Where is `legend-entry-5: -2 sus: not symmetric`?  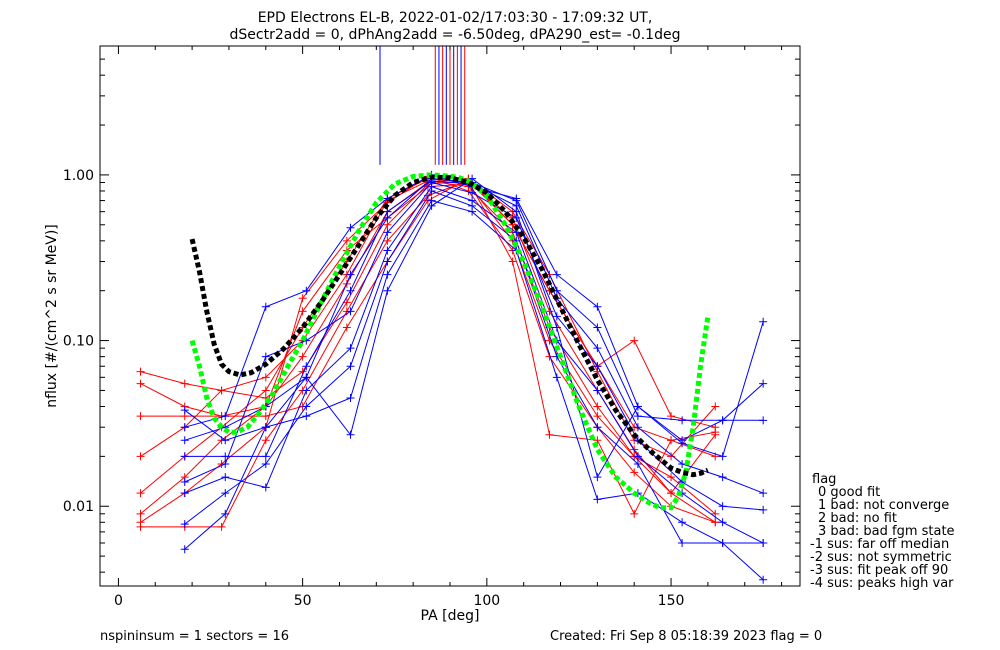
legend-entry-5: -2 sus: not symmetric is located at coordinates (881, 557).